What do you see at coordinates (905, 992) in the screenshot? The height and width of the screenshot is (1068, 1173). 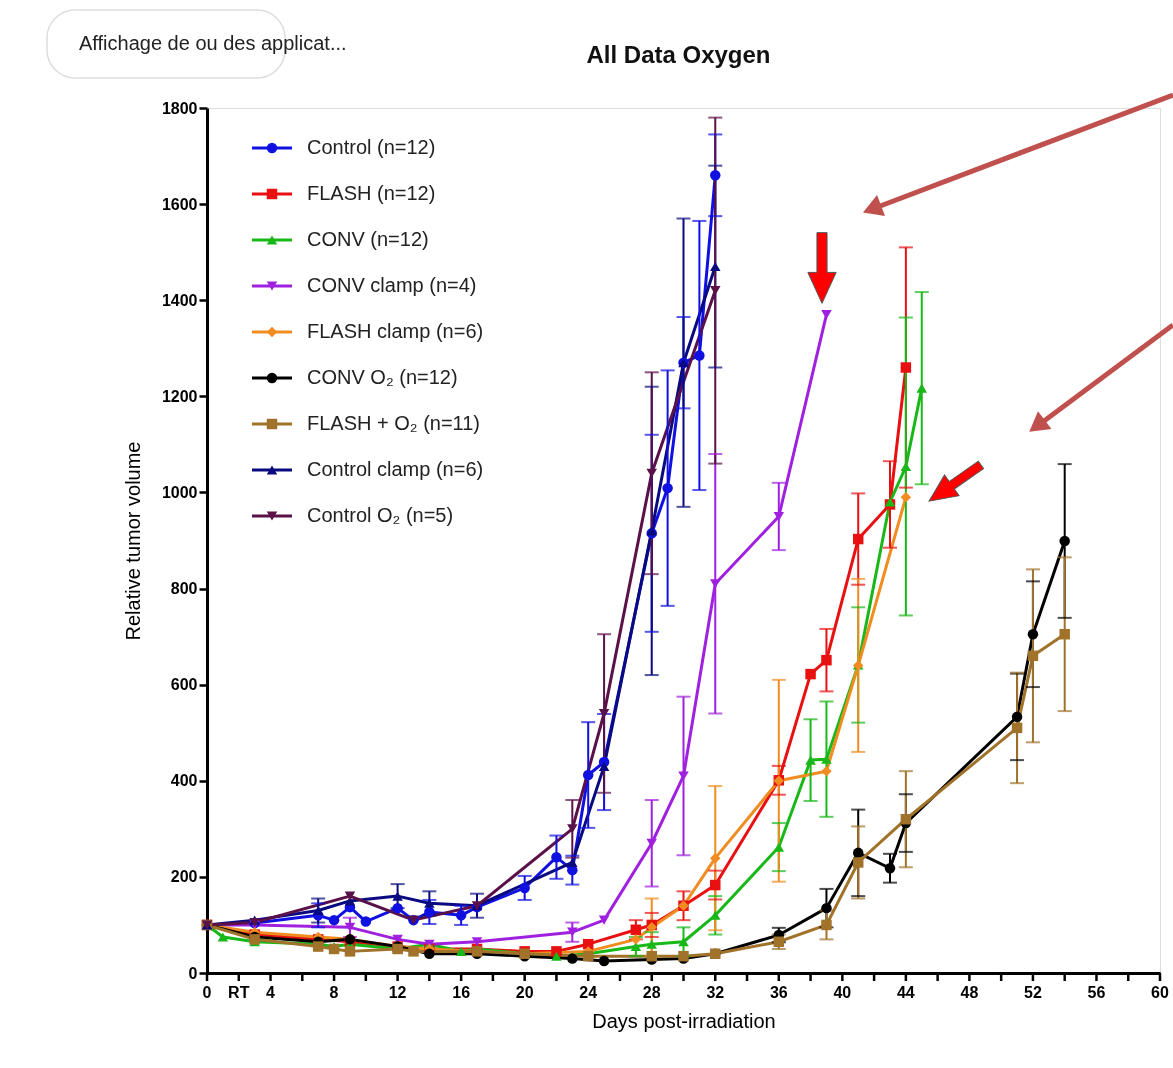 I see `x-tick-label: 44` at bounding box center [905, 992].